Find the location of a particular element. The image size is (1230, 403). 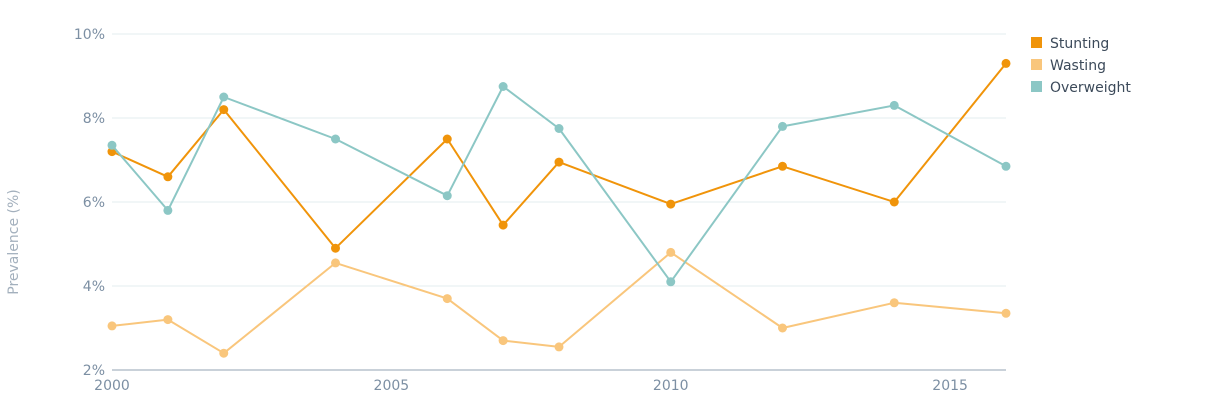

legend-label: Wasting is located at coordinates (1078, 66).